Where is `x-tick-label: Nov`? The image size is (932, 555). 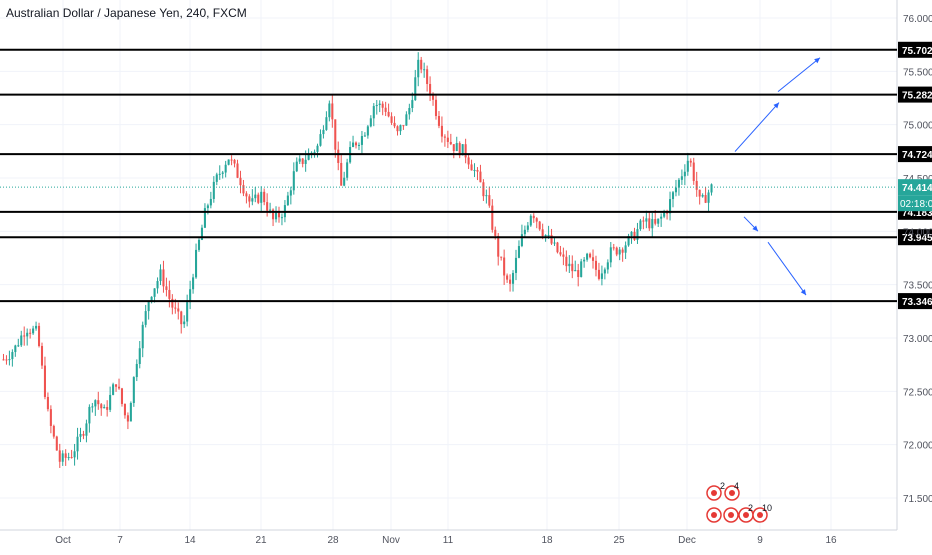 x-tick-label: Nov is located at coordinates (391, 540).